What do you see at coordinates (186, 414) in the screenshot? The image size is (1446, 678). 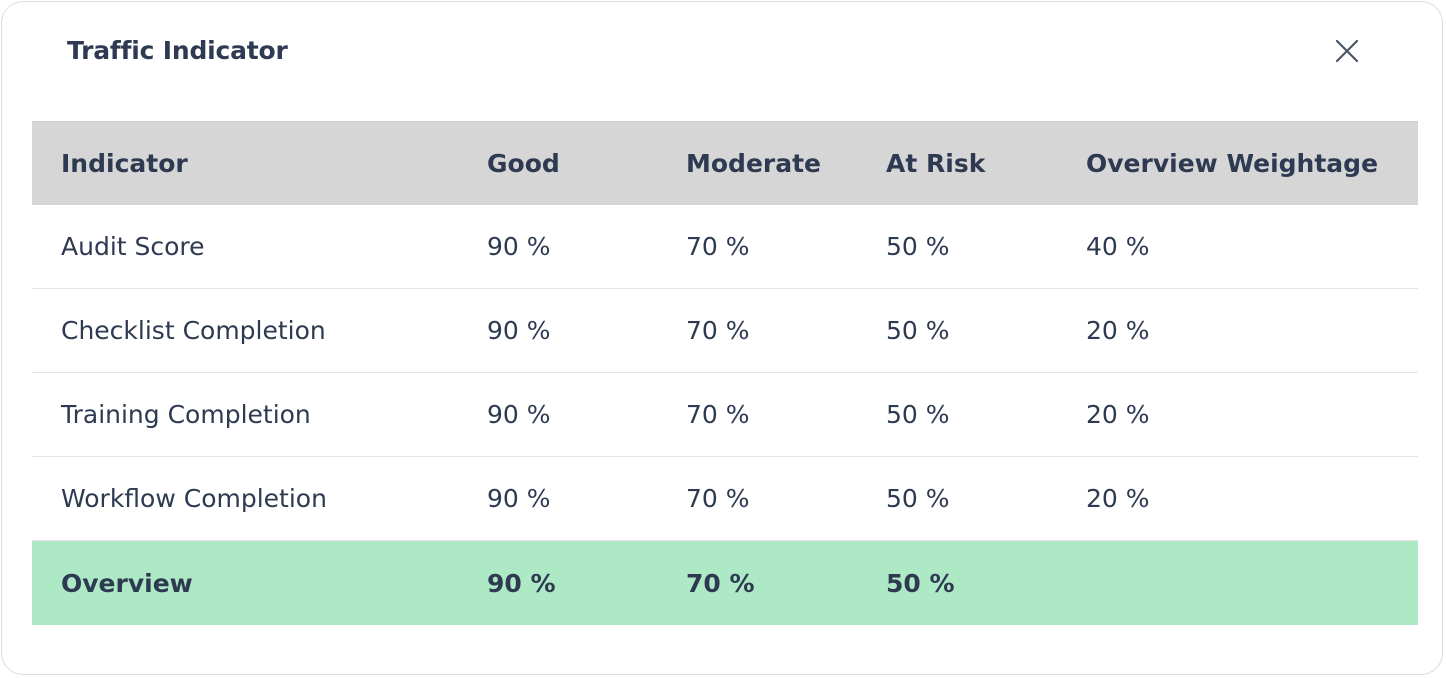 I see `indicator-name-cell: Training Completion` at bounding box center [186, 414].